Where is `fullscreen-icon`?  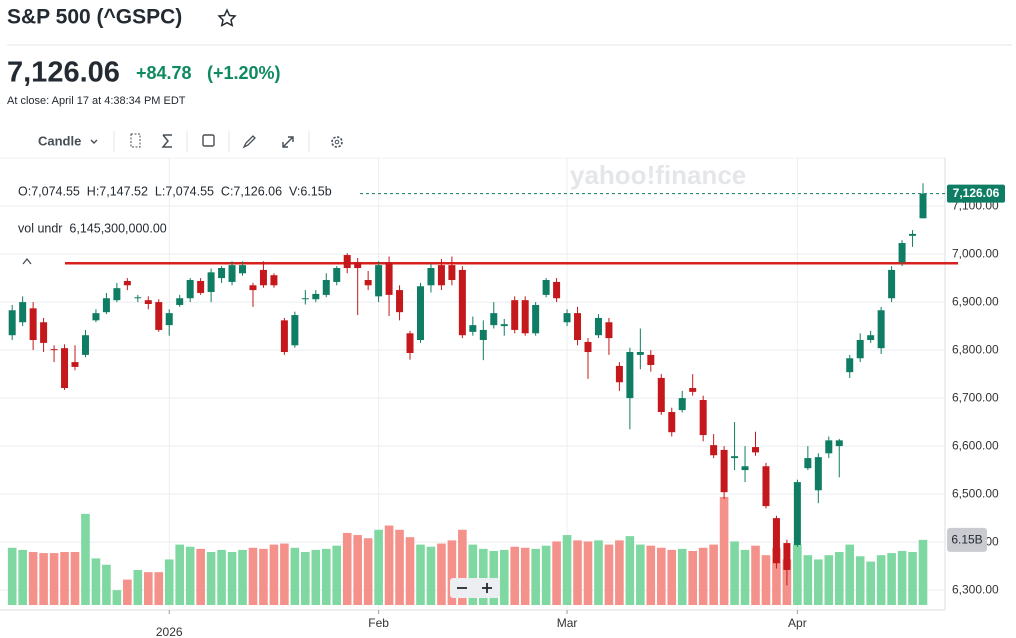 fullscreen-icon is located at coordinates (288, 142).